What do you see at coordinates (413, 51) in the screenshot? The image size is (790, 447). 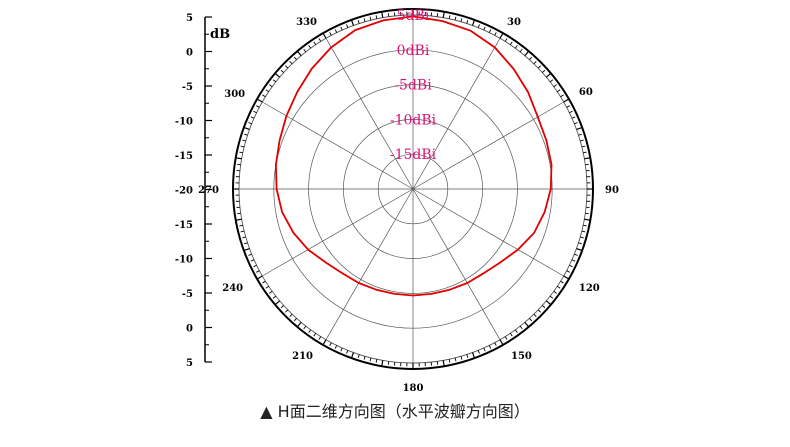 I see `ring-label: 0dBi` at bounding box center [413, 51].